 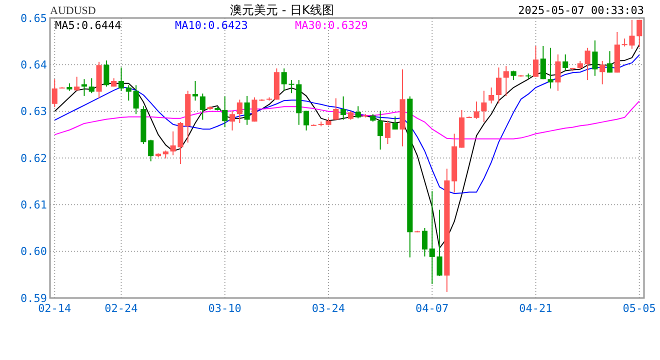 What do you see at coordinates (535, 308) in the screenshot?
I see `x-tick-label: 04-21` at bounding box center [535, 308].